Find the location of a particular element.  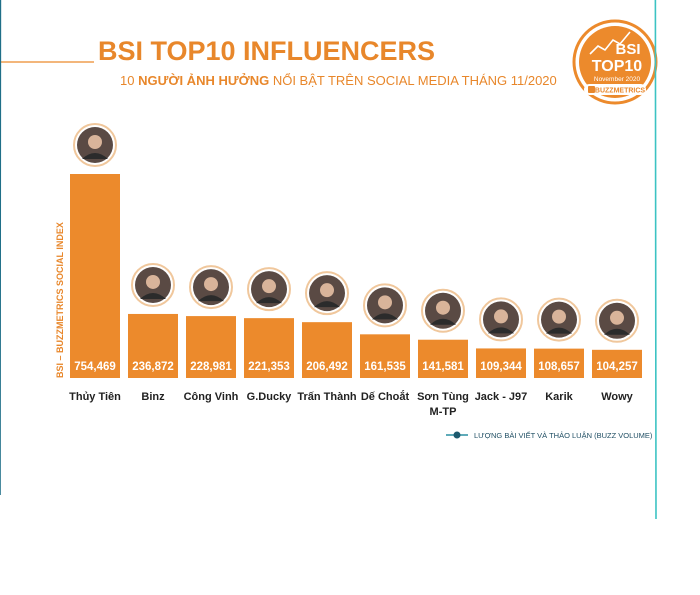

y-axis-label: BSI – BUZZMETRICS SOCIAL INDEX is located at coordinates (60, 300).